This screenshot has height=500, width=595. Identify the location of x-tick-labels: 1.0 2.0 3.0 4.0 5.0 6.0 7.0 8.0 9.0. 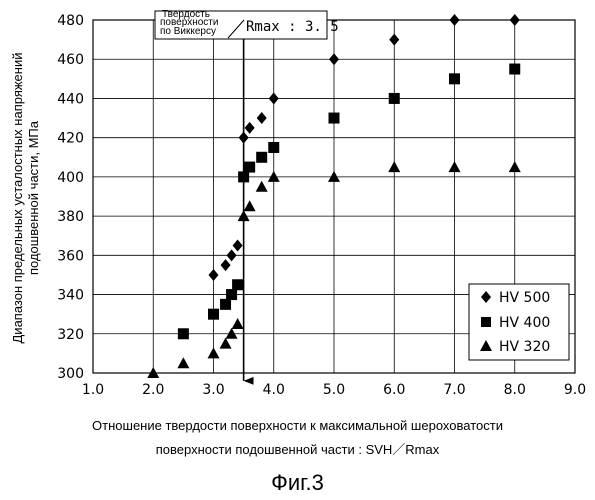
(334, 390).